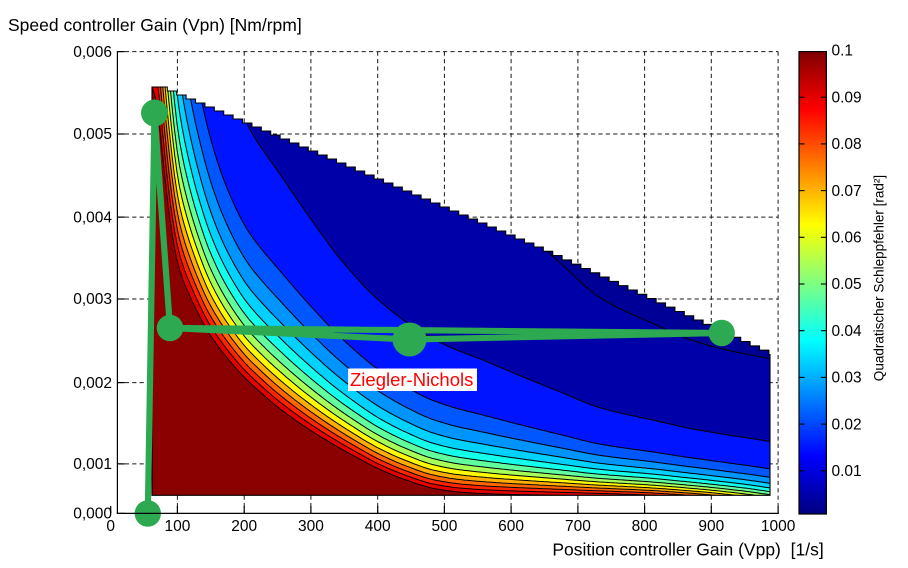  Describe the element at coordinates (847, 284) in the screenshot. I see `svg-text: 0.05` at that location.